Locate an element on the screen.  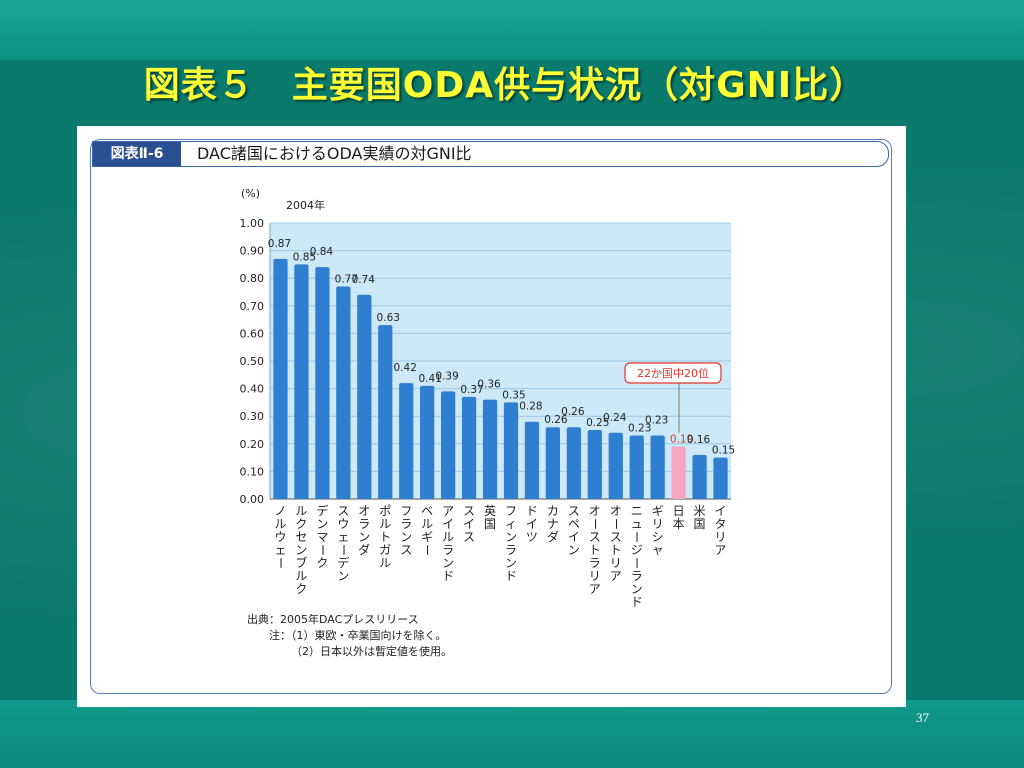
value-label: 0.25 is located at coordinates (597, 423).